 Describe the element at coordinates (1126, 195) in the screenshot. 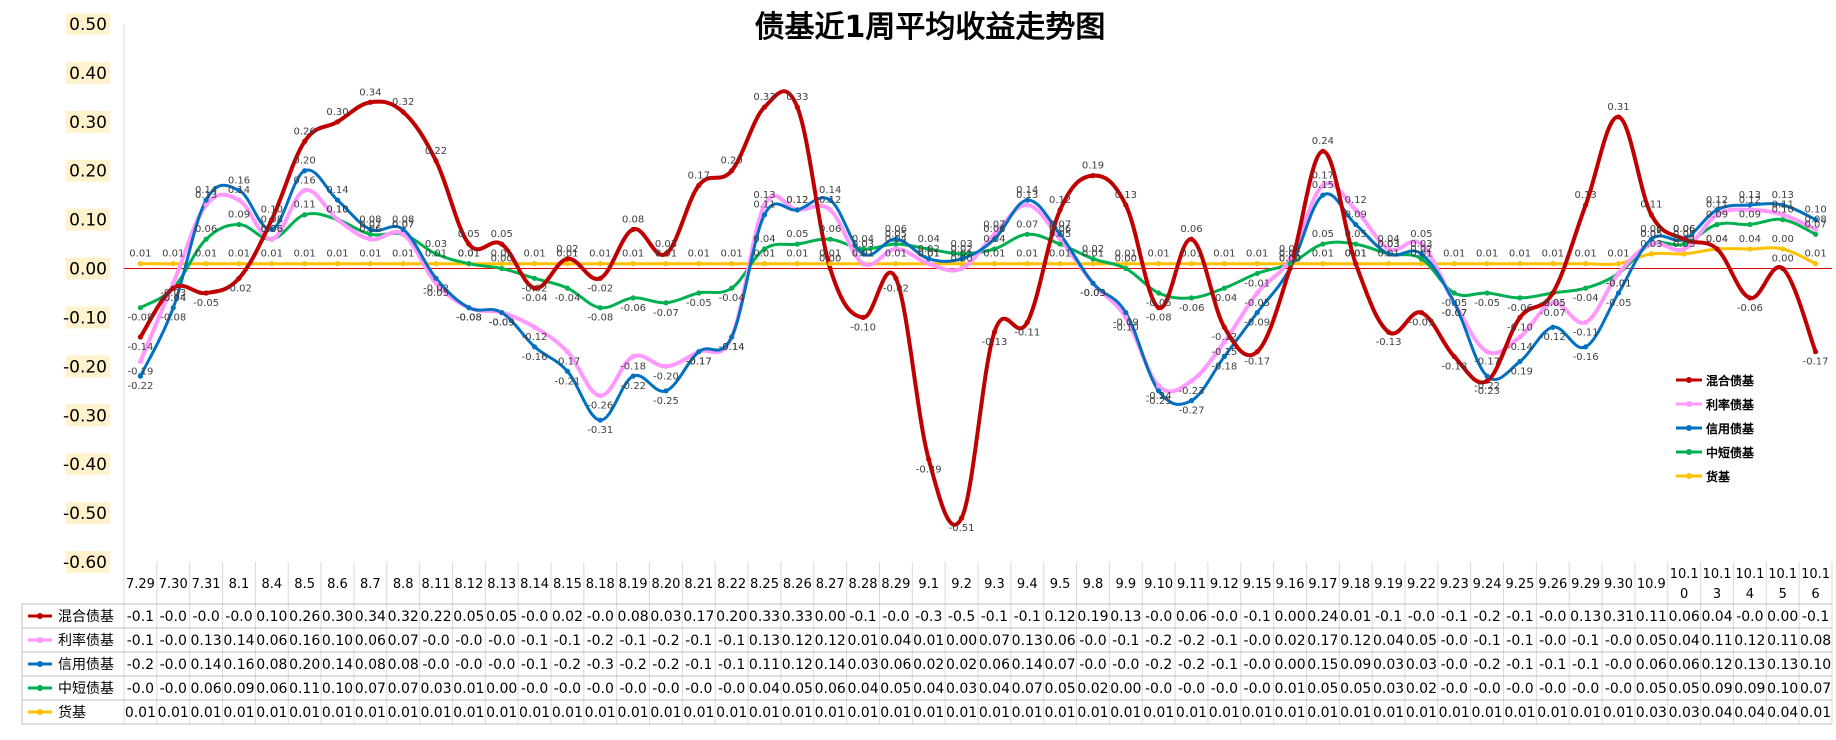

I see `data-label: 0.13` at that location.